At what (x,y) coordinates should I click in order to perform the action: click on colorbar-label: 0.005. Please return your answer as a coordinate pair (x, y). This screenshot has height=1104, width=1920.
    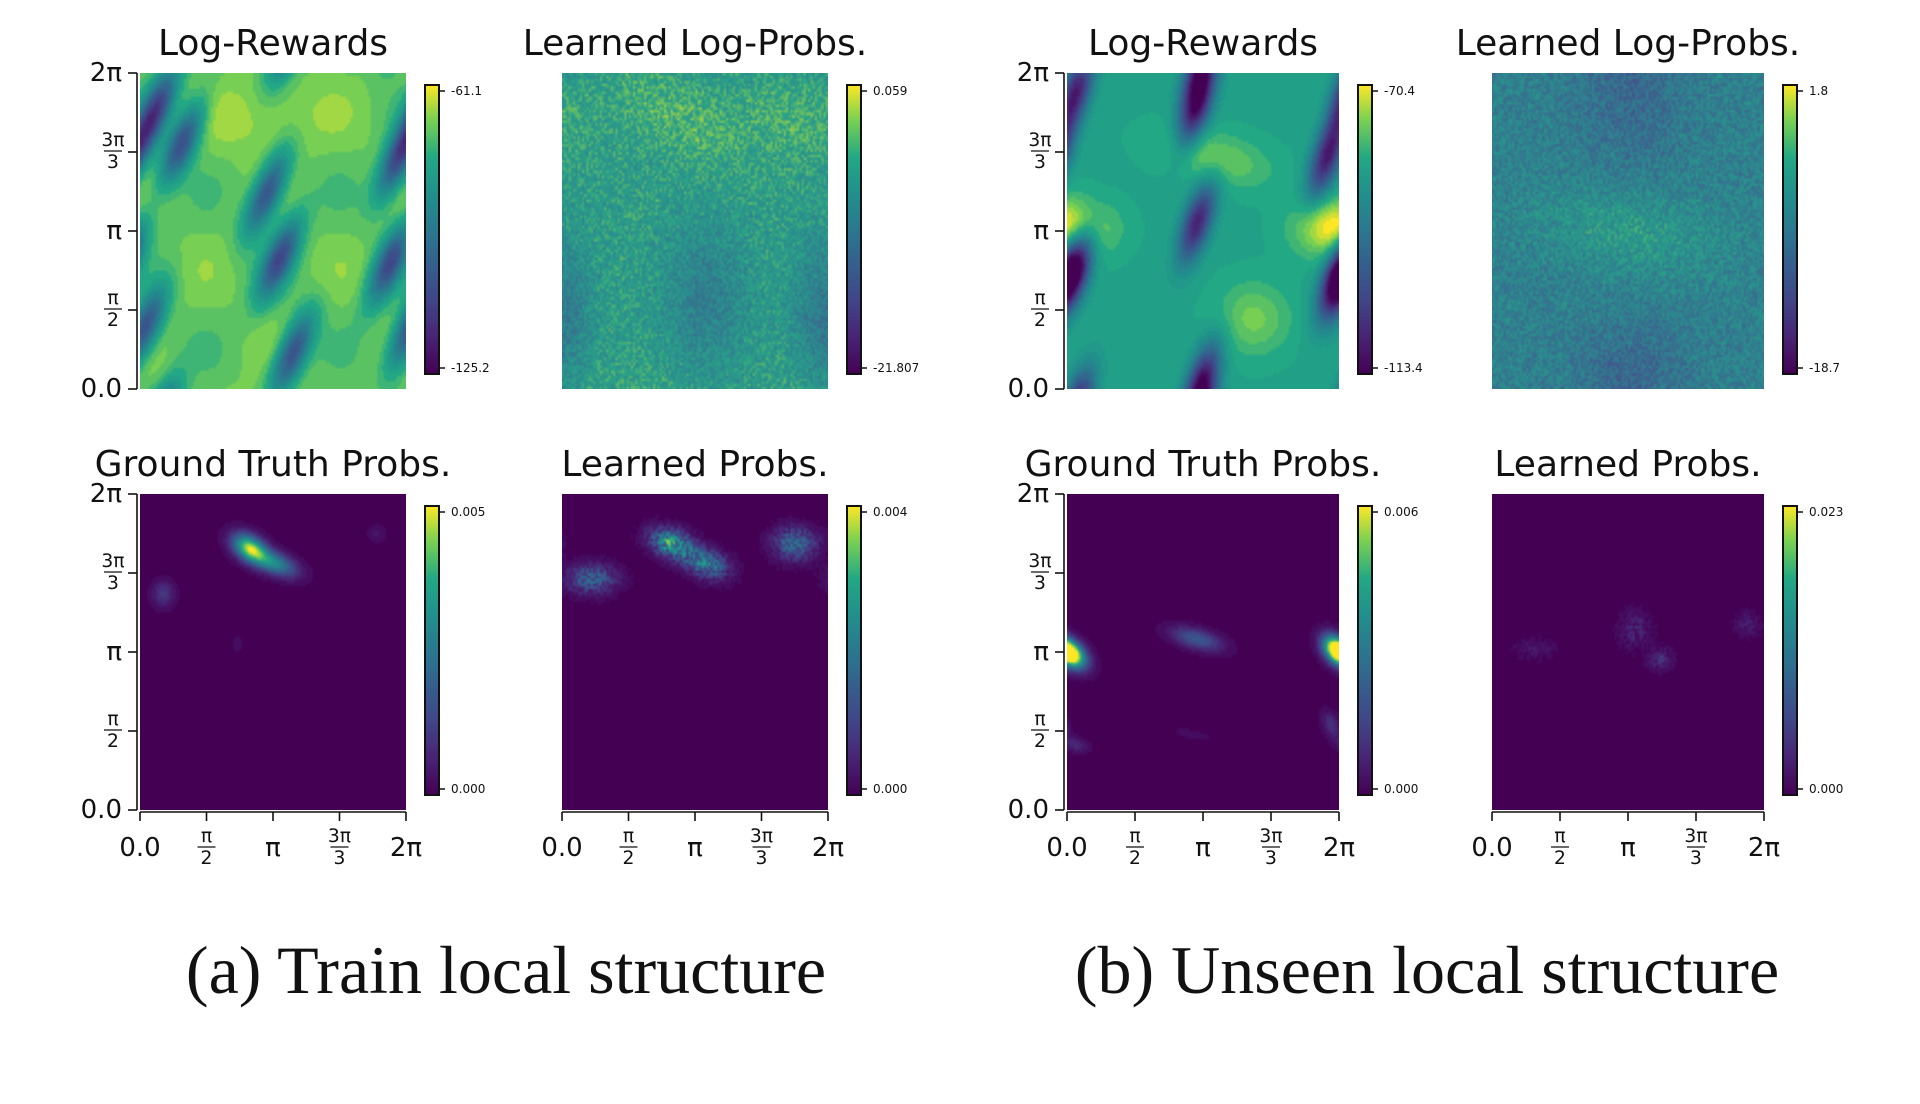
    Looking at the image, I should click on (468, 512).